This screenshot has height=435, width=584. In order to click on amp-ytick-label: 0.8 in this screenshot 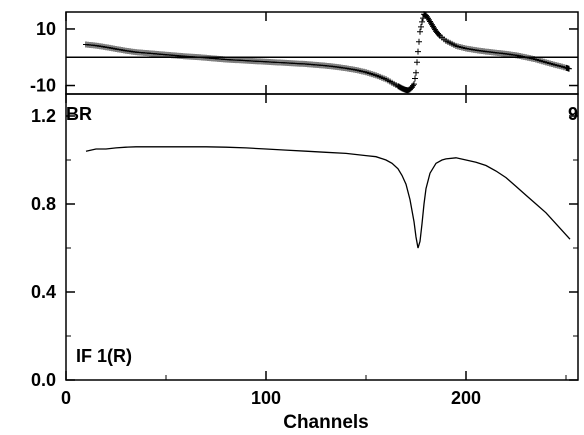, I will do `click(43, 204)`.